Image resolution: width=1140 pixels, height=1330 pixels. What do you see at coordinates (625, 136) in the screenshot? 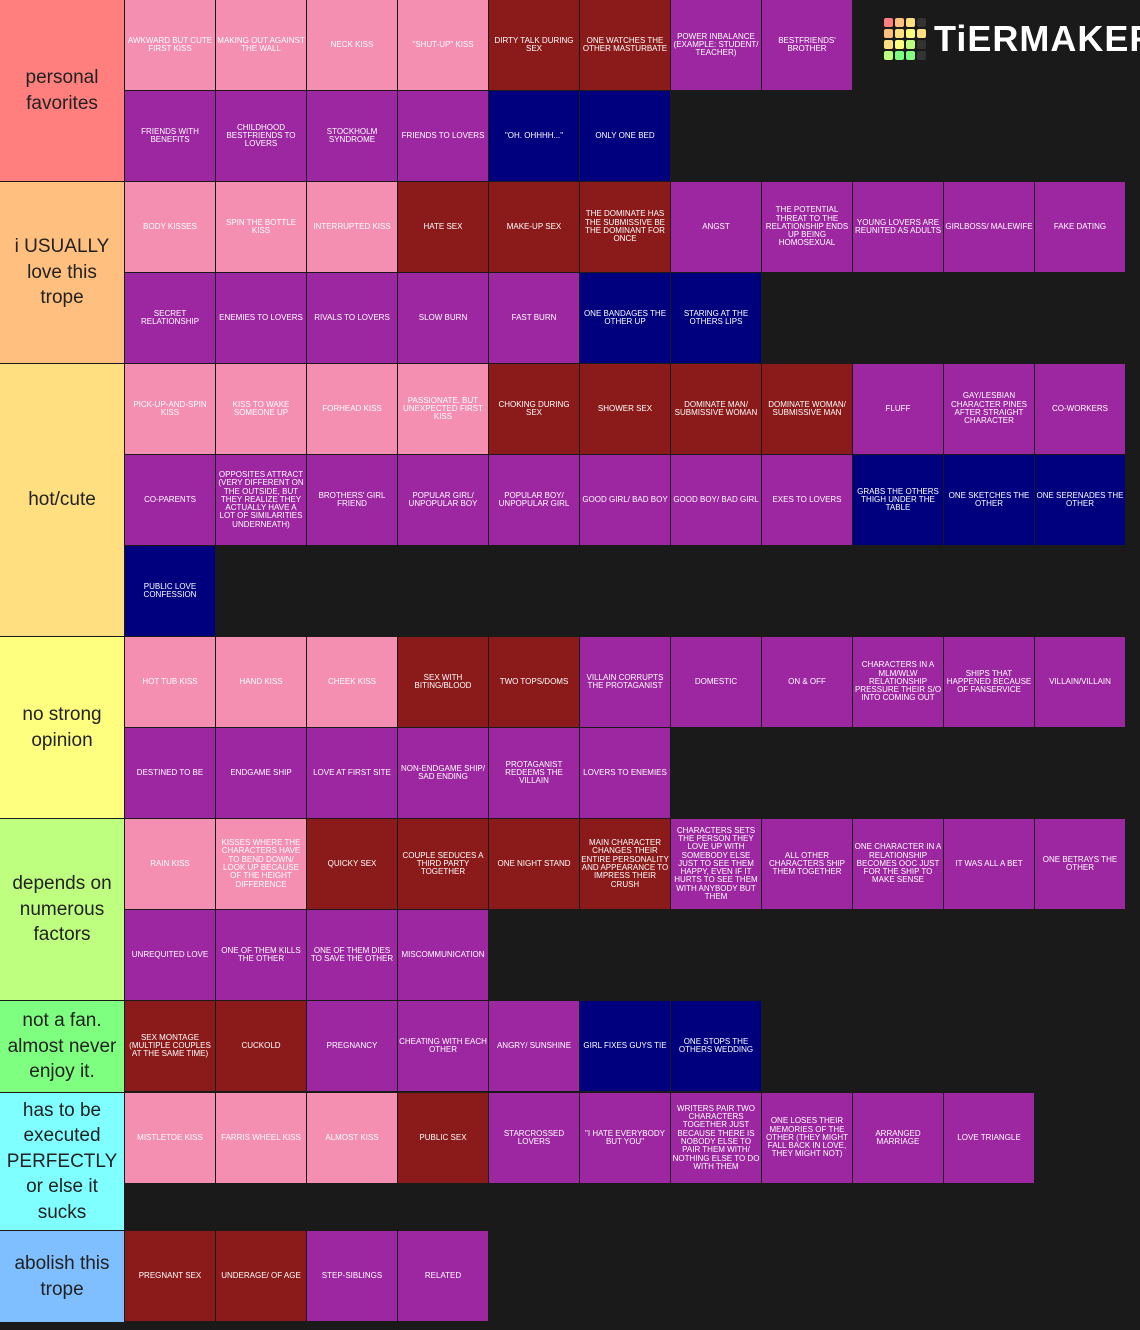
I see `tier-item: ONLY ONE BED` at bounding box center [625, 136].